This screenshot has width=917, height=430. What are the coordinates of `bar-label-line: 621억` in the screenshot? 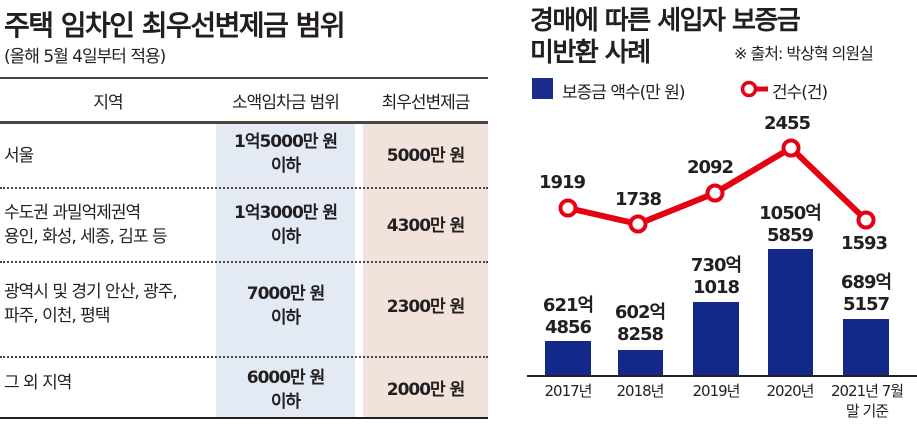 It's located at (568, 305).